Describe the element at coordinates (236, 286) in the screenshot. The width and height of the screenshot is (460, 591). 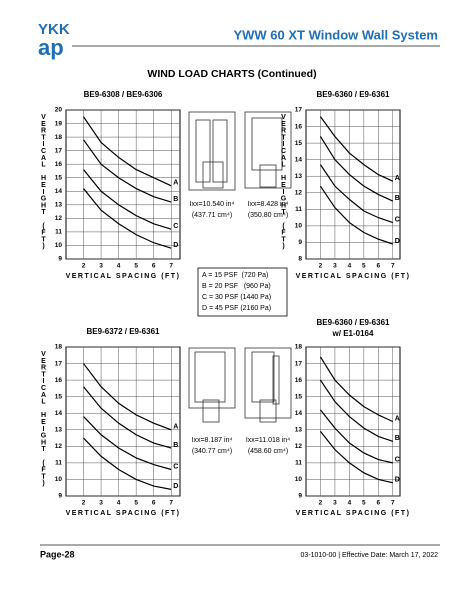
I see `legend-entry: B = 20 PSF (960 Pa)` at that location.